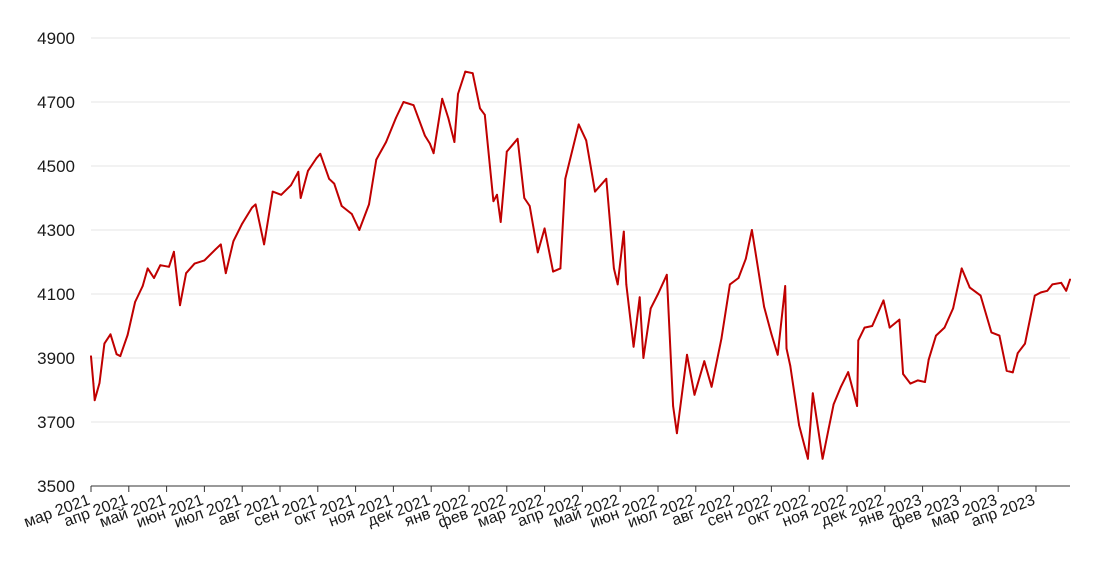  Describe the element at coordinates (56, 230) in the screenshot. I see `y-tick-label-4300: 4300` at that location.